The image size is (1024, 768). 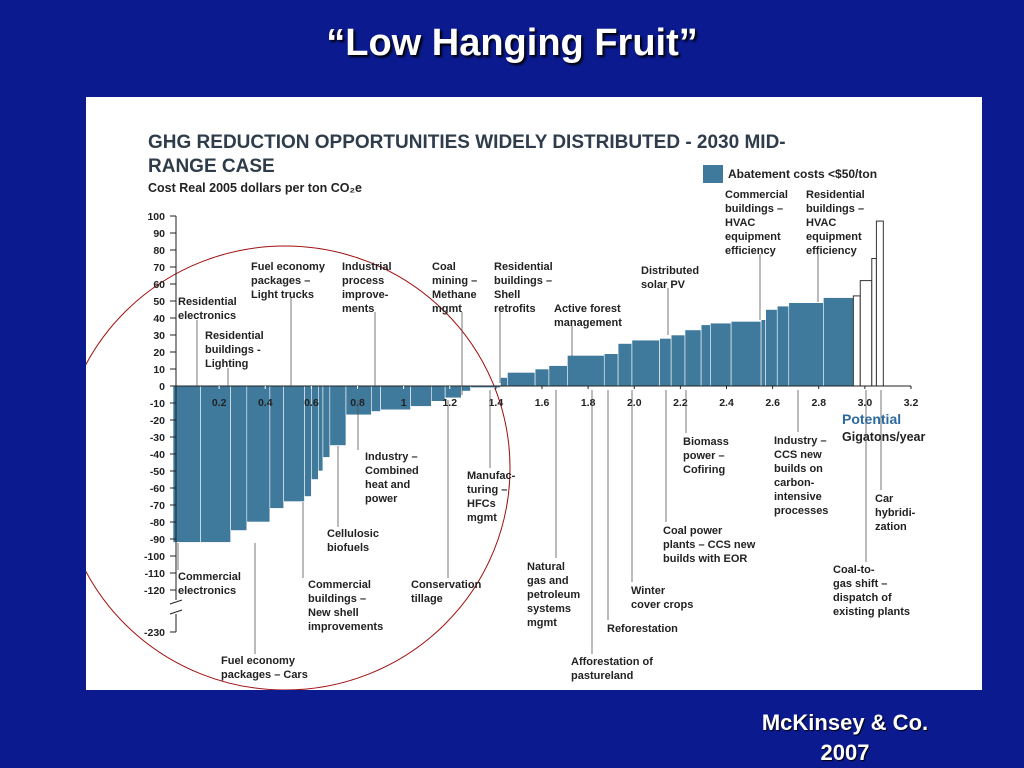 I want to click on annotation: petroleum, so click(x=553, y=595).